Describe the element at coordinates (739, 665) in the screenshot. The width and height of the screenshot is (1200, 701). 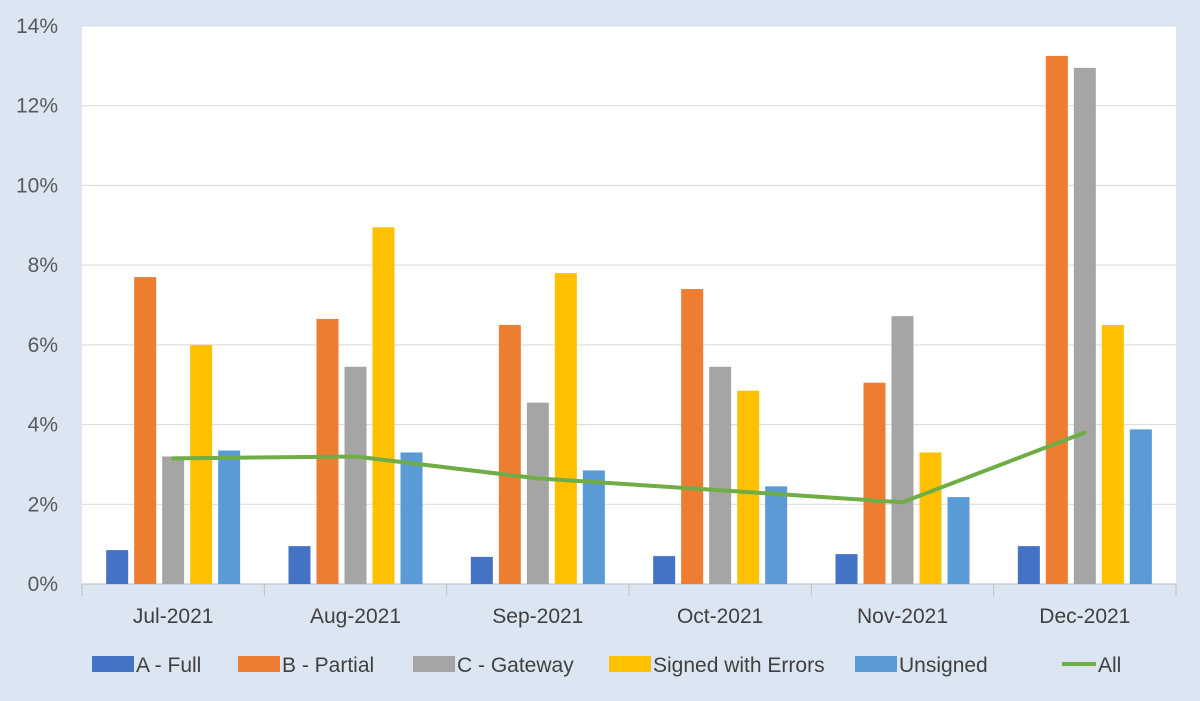
I see `legend-label: Signed with Errors` at that location.